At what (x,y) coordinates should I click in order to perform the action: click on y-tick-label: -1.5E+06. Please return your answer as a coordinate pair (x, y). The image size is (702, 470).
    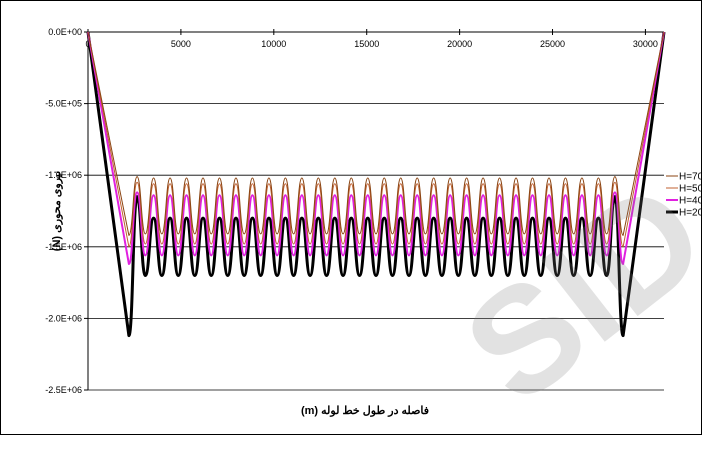
    Looking at the image, I should click on (63, 247).